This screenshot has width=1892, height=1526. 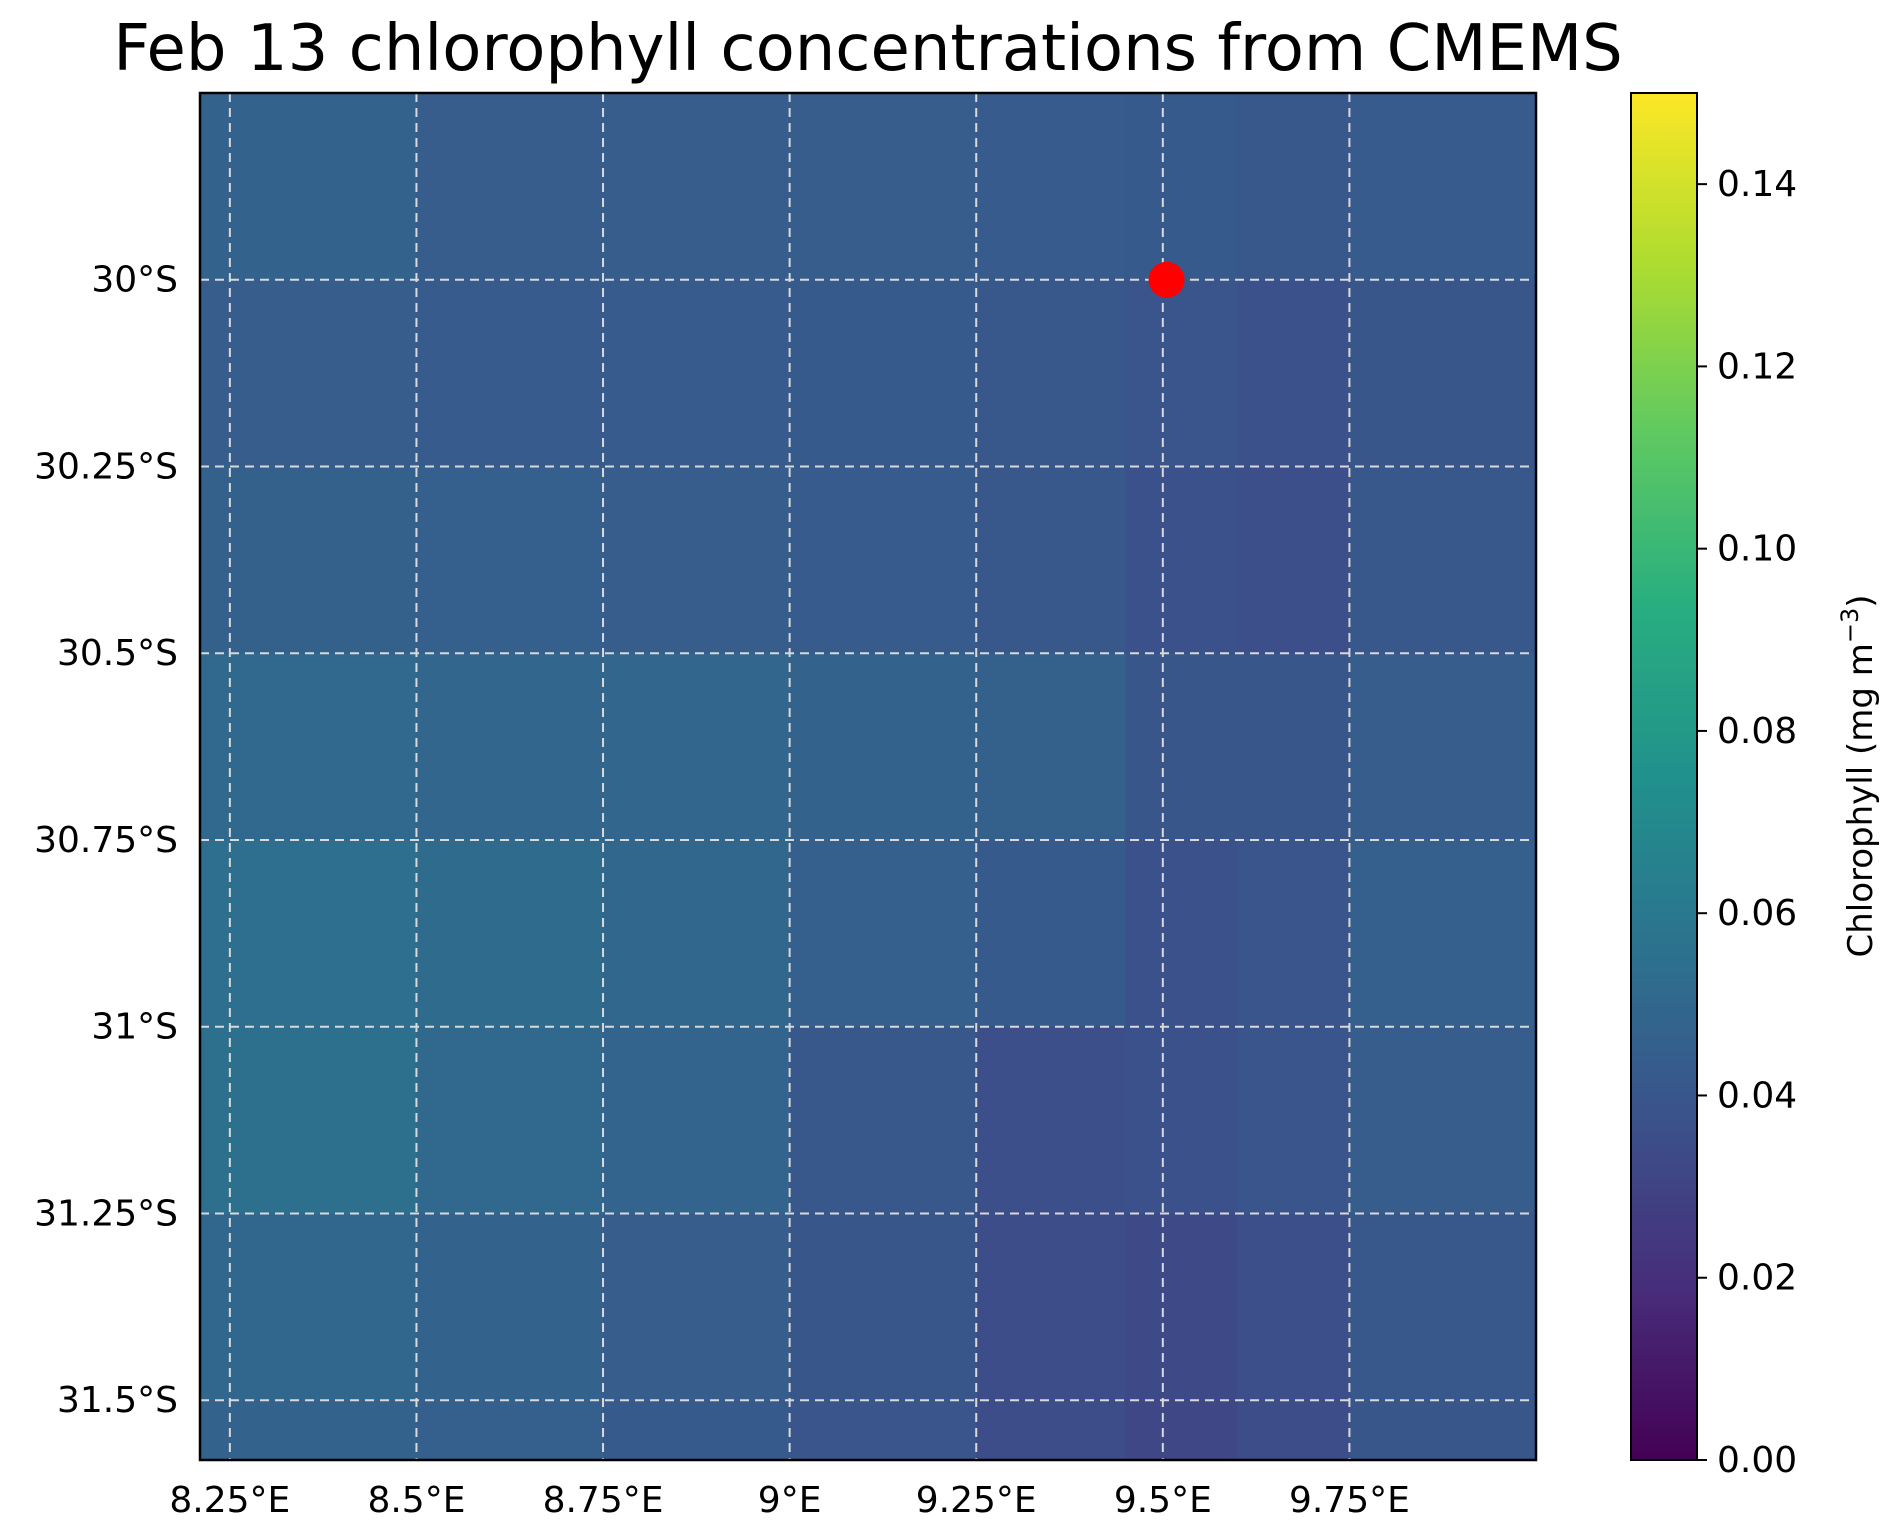 I want to click on x-tick-label: 8.25°E, so click(x=229, y=1500).